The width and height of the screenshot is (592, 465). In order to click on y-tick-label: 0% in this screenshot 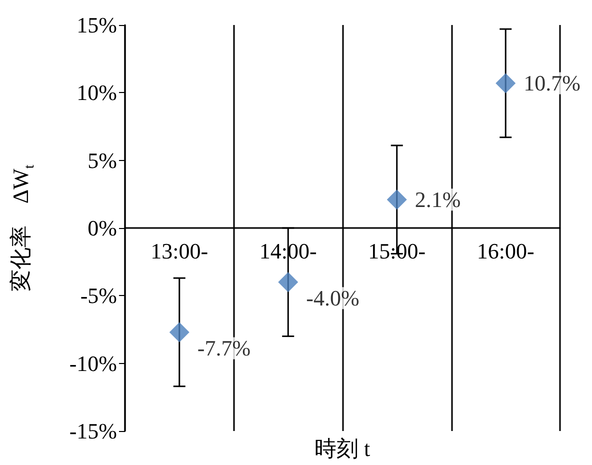, I will do `click(102, 228)`.